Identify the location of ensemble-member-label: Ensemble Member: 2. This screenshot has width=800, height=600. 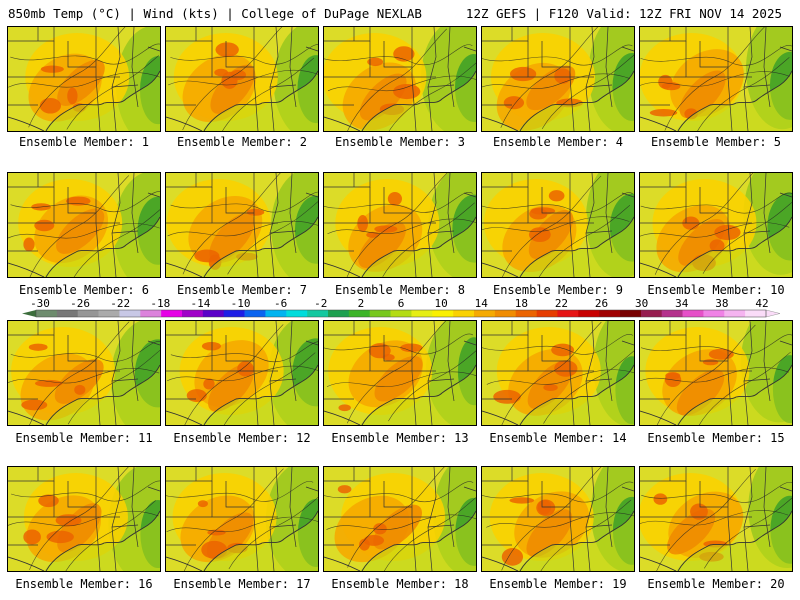
(242, 142).